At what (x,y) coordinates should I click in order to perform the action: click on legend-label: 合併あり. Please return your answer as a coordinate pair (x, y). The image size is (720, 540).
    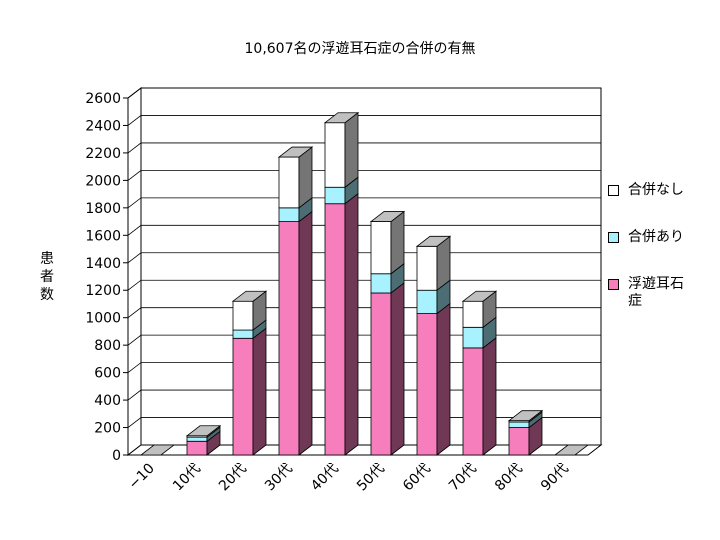
    Looking at the image, I should click on (656, 237).